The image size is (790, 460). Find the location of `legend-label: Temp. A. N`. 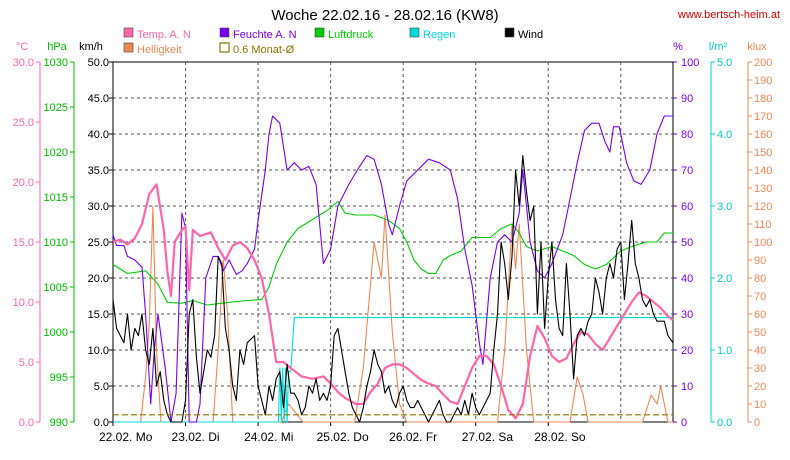

legend-label: Temp. A. N is located at coordinates (164, 35).